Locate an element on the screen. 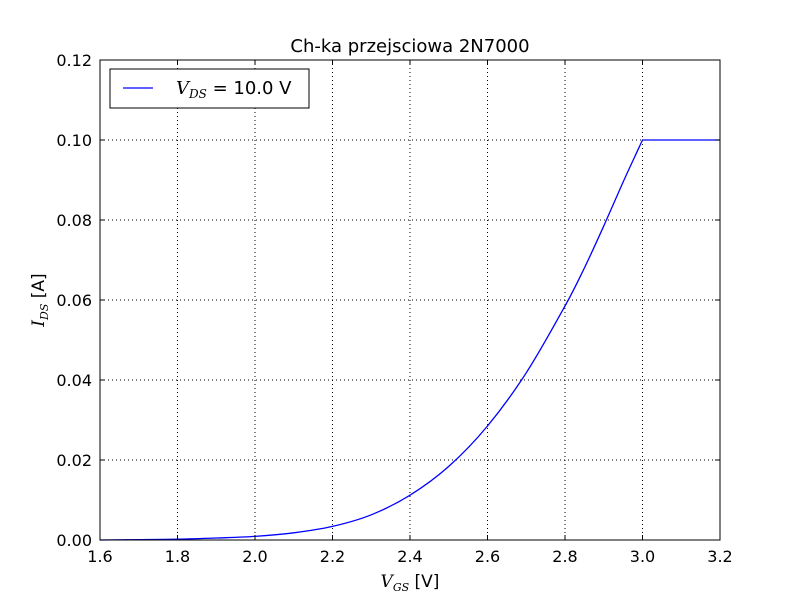 Image resolution: width=800 pixels, height=605 pixels. y-tick-label: 0.04 is located at coordinates (74, 380).